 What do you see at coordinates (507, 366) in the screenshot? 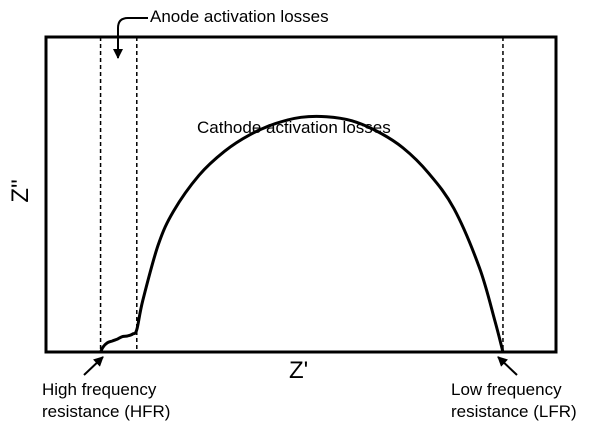
I see `lfr-arrow` at bounding box center [507, 366].